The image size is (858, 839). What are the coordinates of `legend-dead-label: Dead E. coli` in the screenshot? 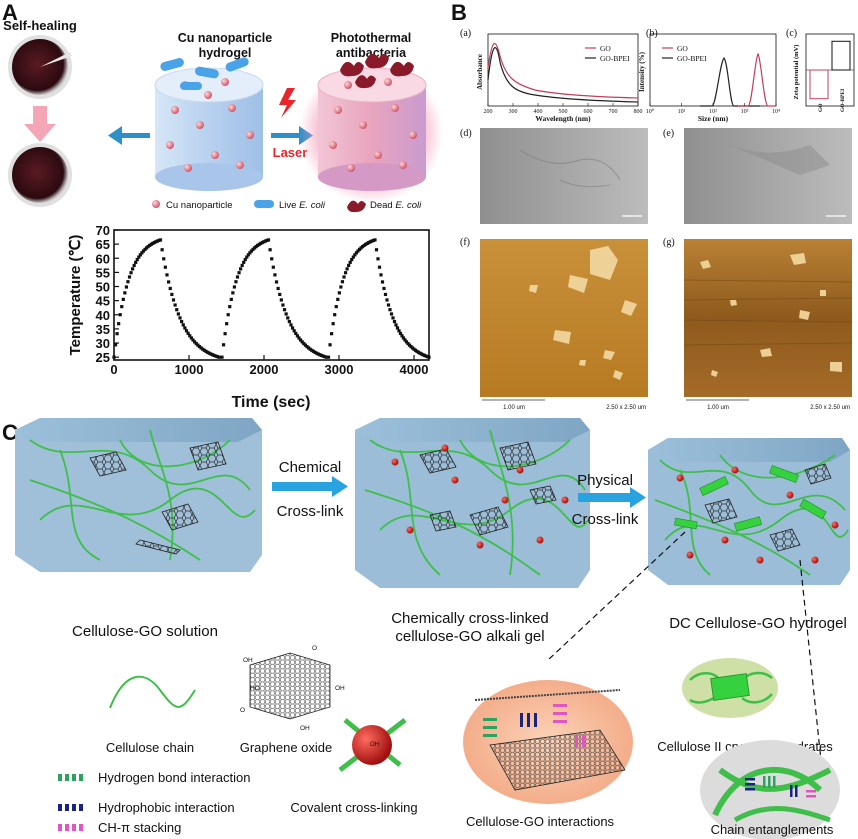 It's located at (396, 205).